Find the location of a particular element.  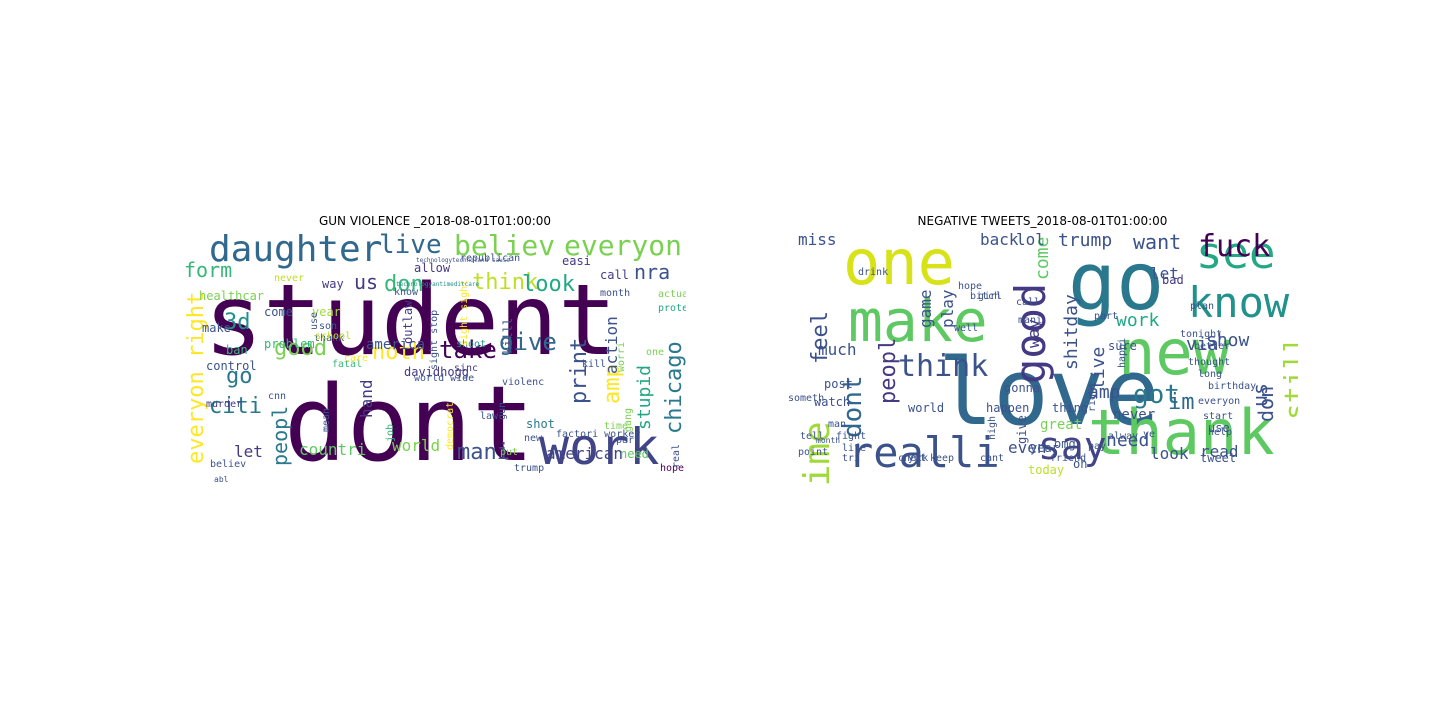

word-stupid: stupid is located at coordinates (644, 397).